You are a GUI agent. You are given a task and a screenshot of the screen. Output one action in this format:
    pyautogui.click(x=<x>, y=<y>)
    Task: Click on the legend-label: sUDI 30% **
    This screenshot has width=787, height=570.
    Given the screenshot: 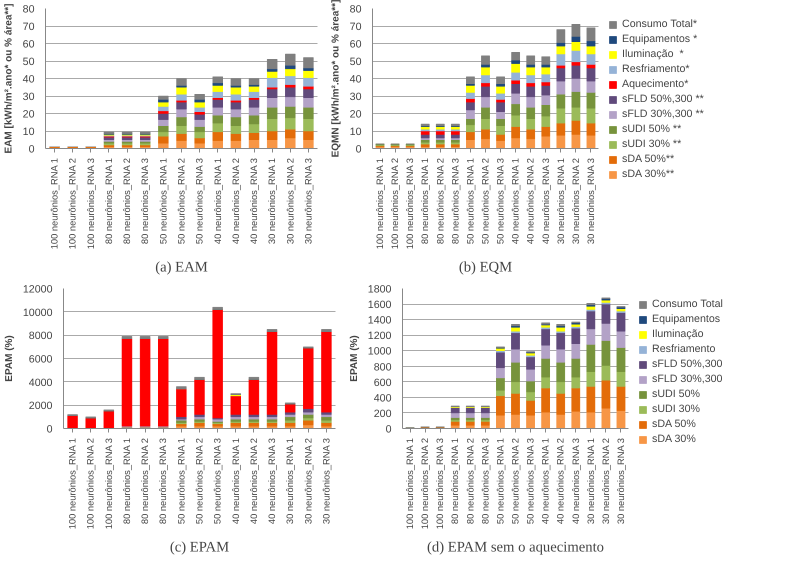 What is the action you would take?
    pyautogui.click(x=652, y=144)
    